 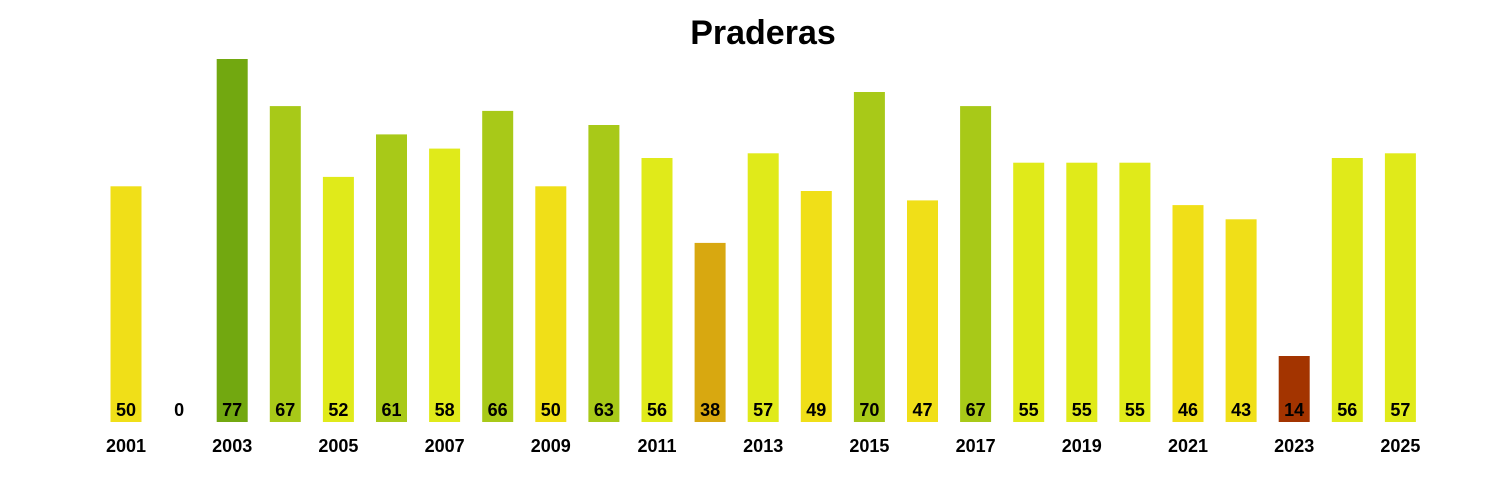 I want to click on bar-2020, so click(x=1135, y=292).